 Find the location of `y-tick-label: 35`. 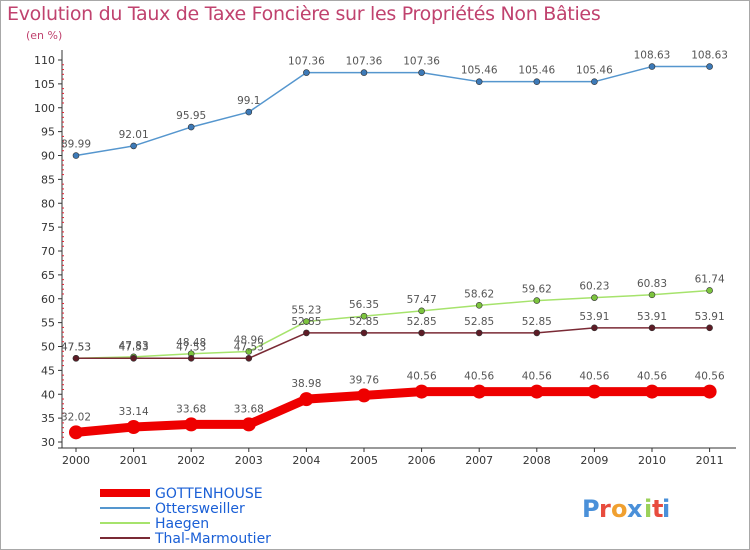

y-tick-label: 35 is located at coordinates (48, 418).